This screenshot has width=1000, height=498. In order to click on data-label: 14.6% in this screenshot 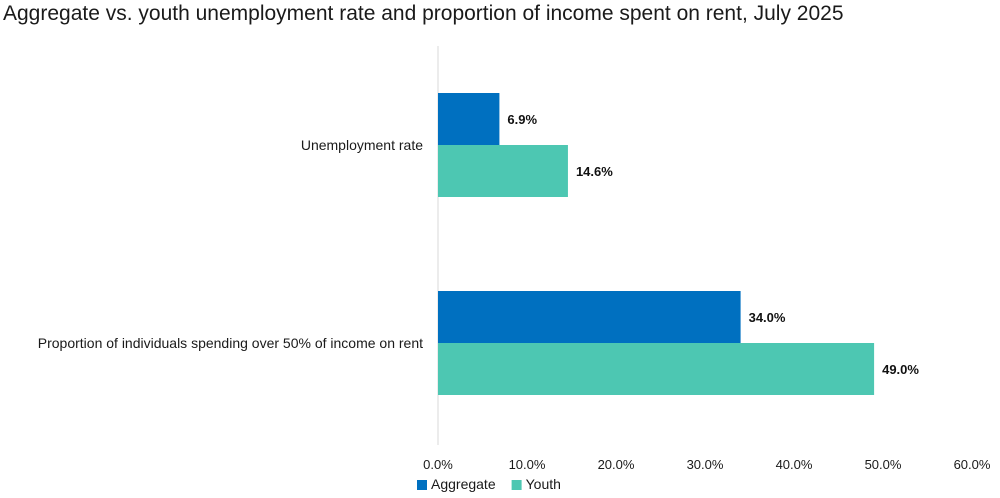, I will do `click(594, 171)`.